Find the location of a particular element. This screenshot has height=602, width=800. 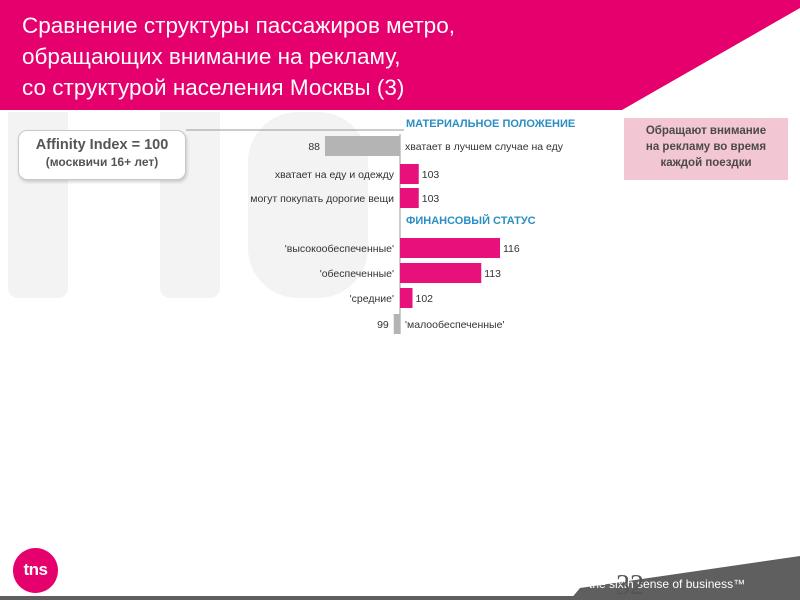

value-label: 102 is located at coordinates (425, 299).